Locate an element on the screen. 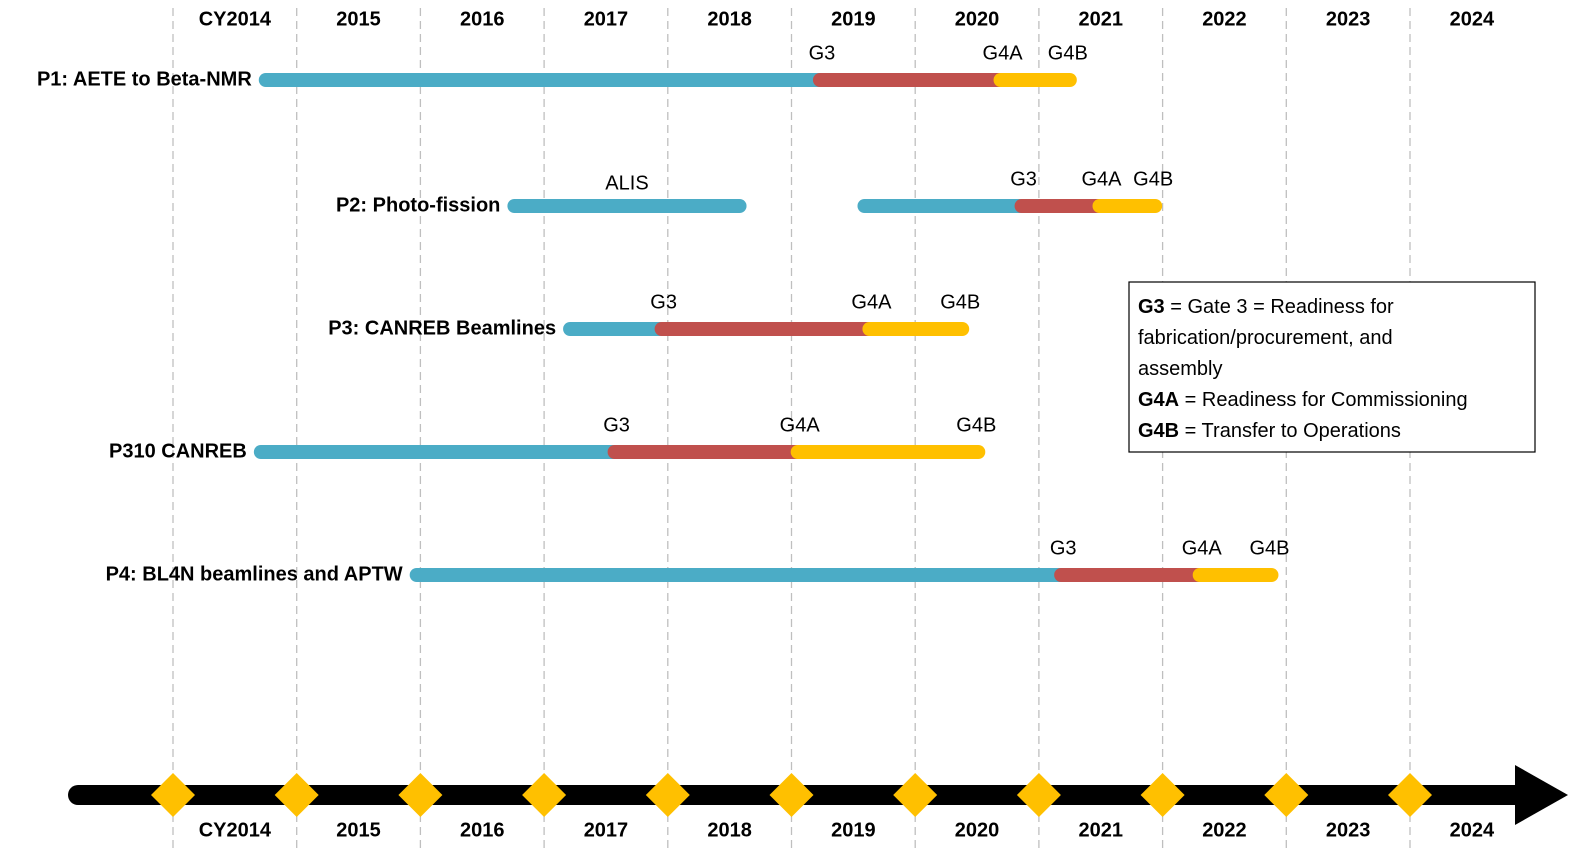  year-label-top: 2015 is located at coordinates (358, 19).